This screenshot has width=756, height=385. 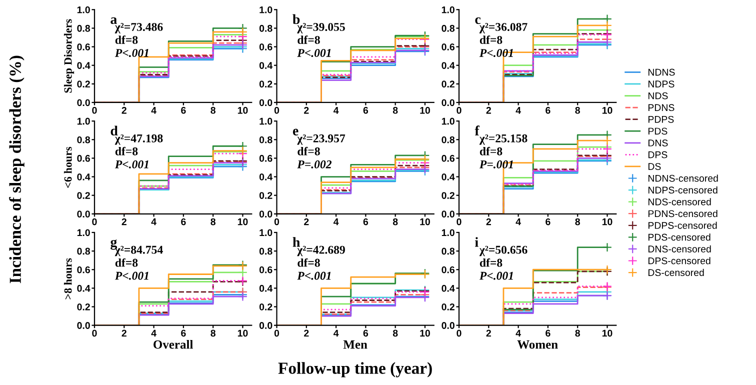 I want to click on annotation: P=.002, so click(x=314, y=164).